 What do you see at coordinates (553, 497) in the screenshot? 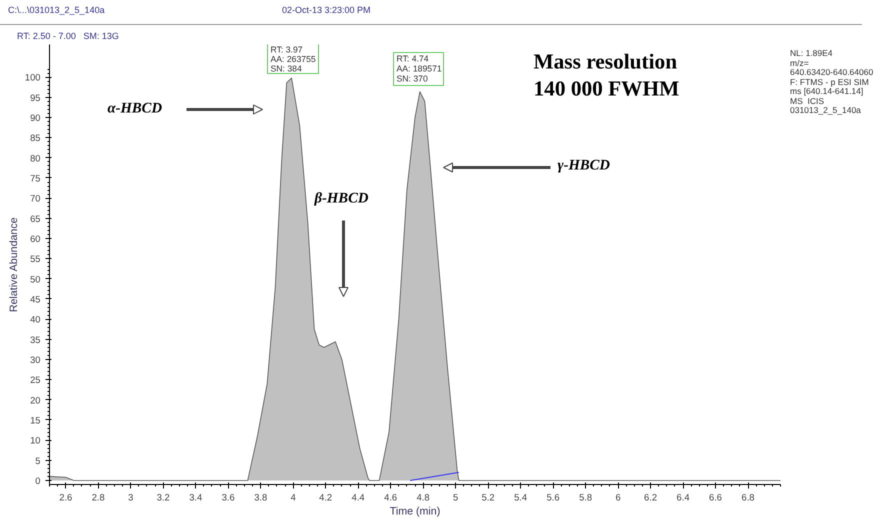
I see `x-tick-label: 5.6` at bounding box center [553, 497].